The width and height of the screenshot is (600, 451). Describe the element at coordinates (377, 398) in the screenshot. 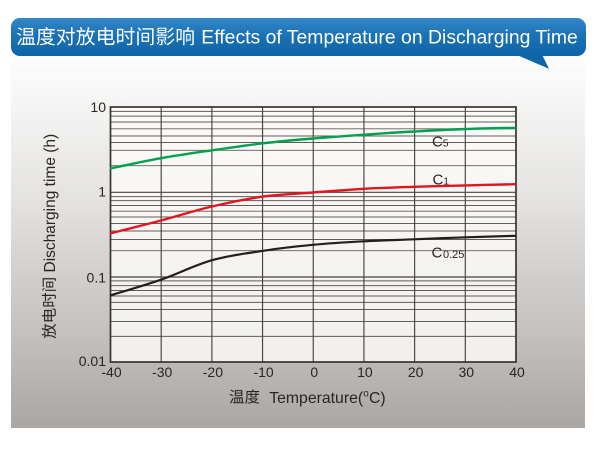

I see `svg-text: C)` at that location.